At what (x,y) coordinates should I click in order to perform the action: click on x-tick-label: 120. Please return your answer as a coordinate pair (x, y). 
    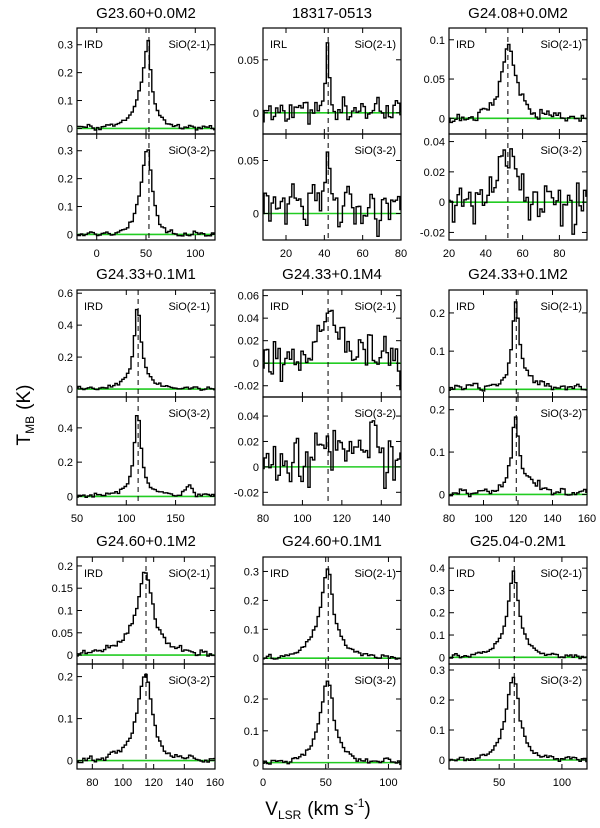
    Looking at the image, I should click on (342, 519).